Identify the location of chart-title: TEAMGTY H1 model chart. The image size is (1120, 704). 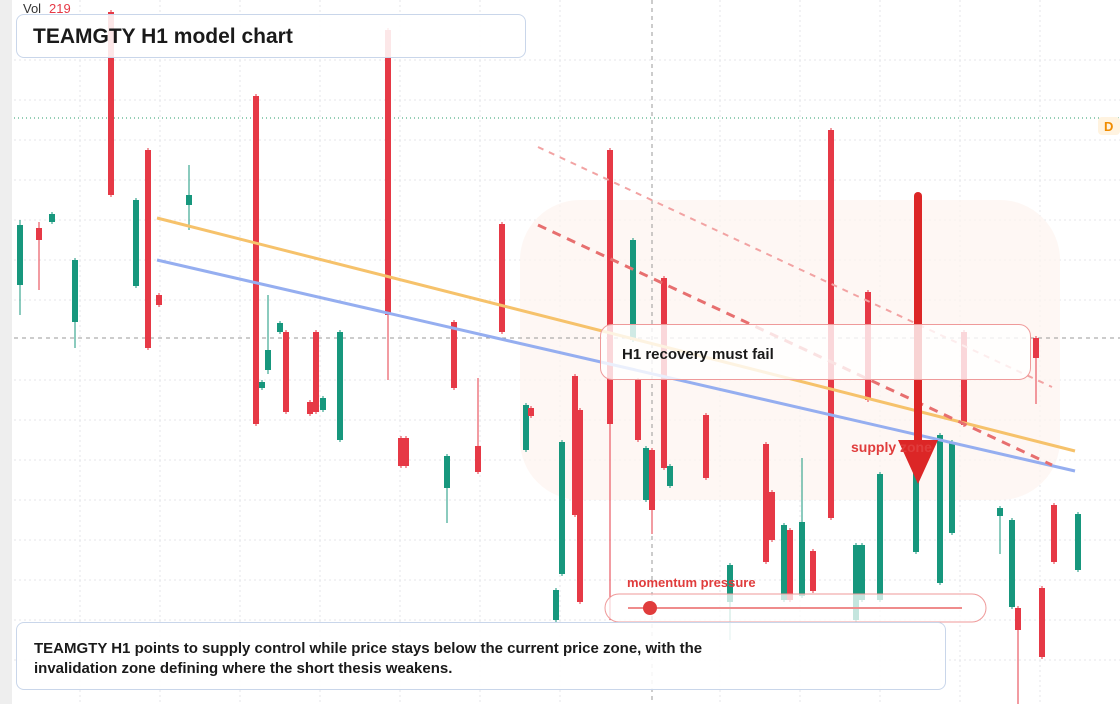
(163, 36).